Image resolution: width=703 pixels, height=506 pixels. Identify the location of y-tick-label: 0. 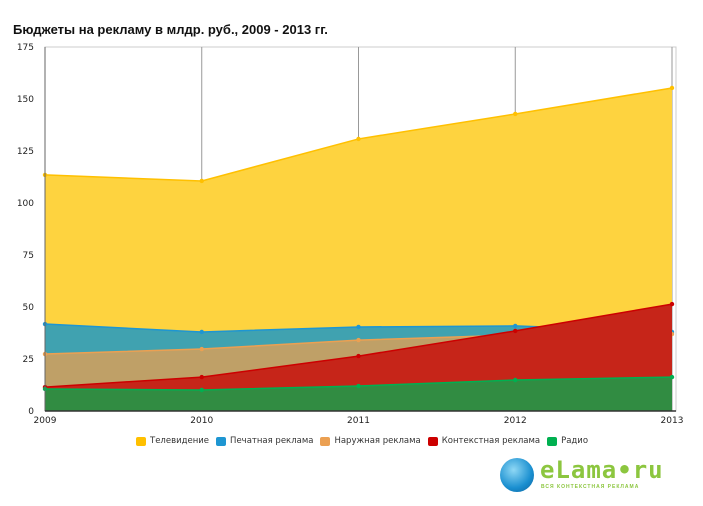
(31, 412).